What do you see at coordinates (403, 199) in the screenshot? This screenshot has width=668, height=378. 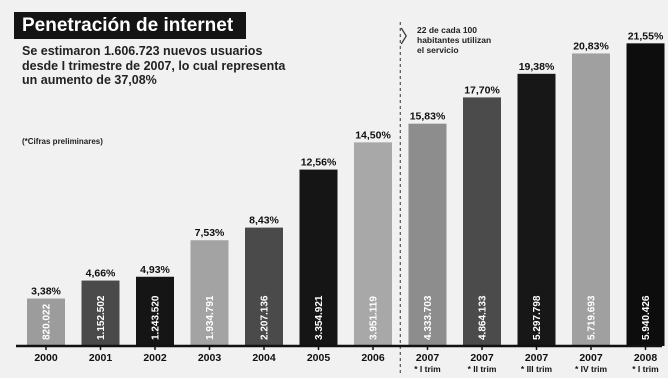 I see `trimester-divider` at bounding box center [403, 199].